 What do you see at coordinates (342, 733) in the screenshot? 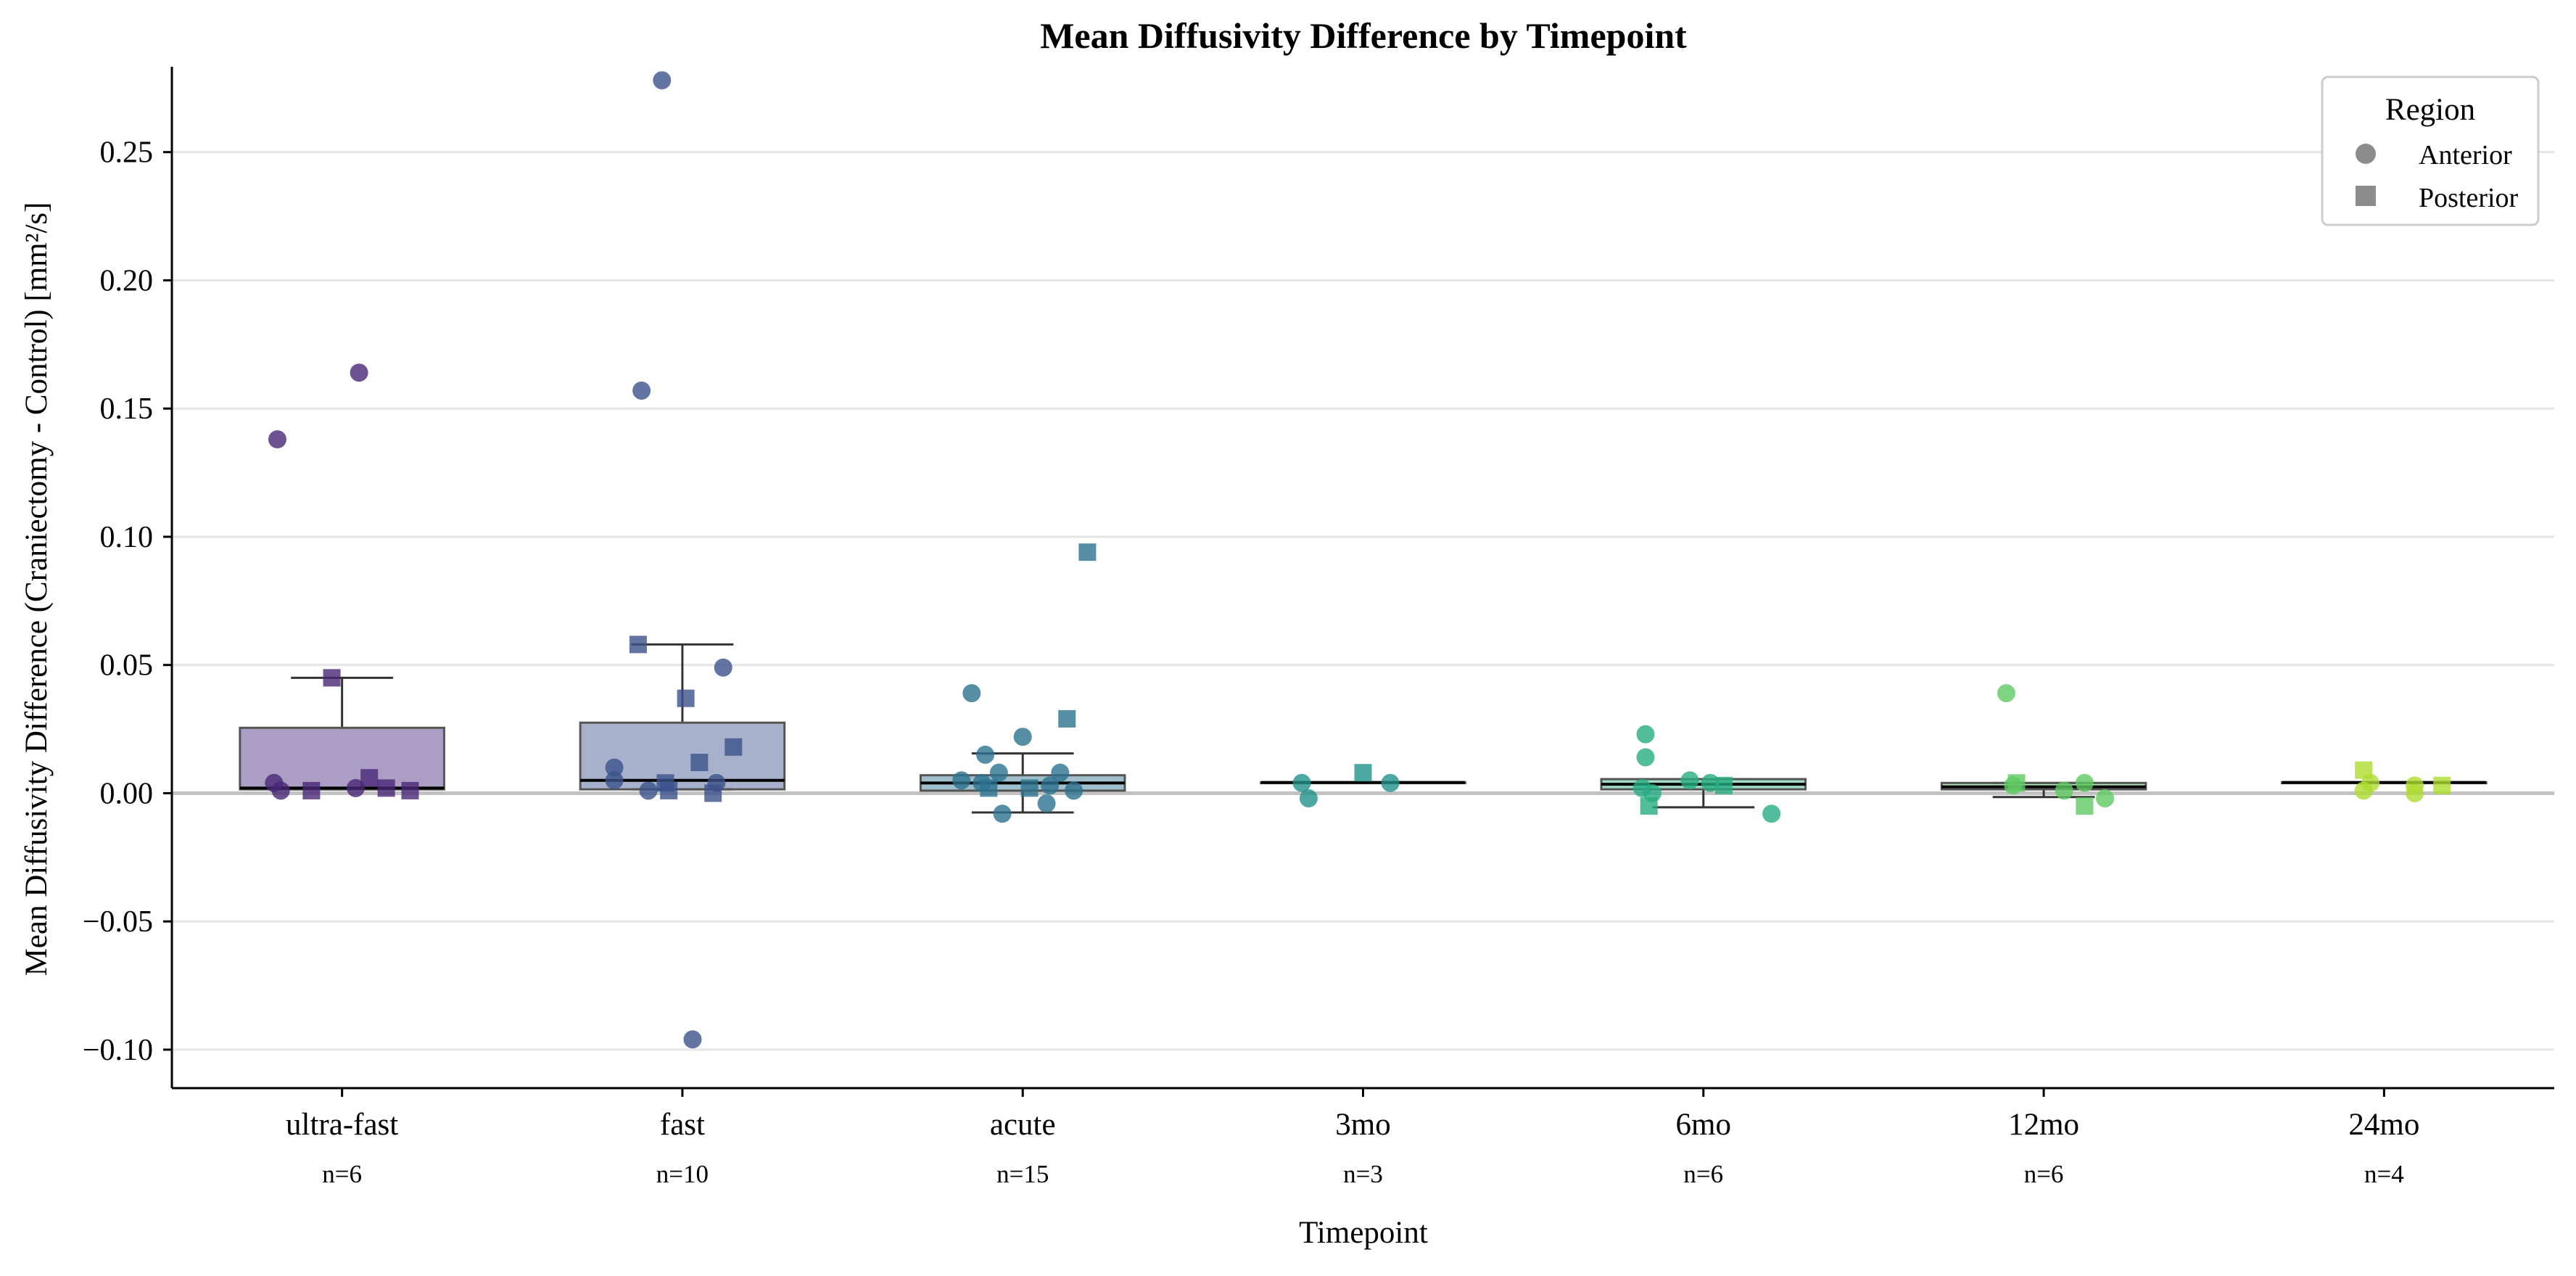
I see `box-group-ultra-fast` at bounding box center [342, 733].